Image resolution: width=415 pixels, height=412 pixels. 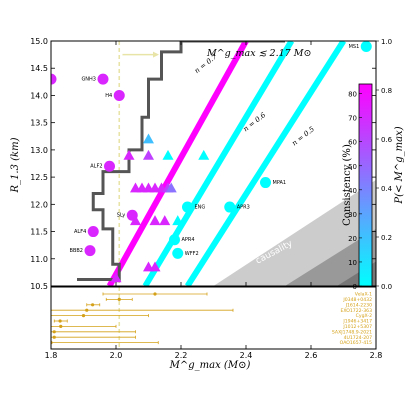 I want to click on pulsar-label: J1012+5307, so click(x=357, y=327).